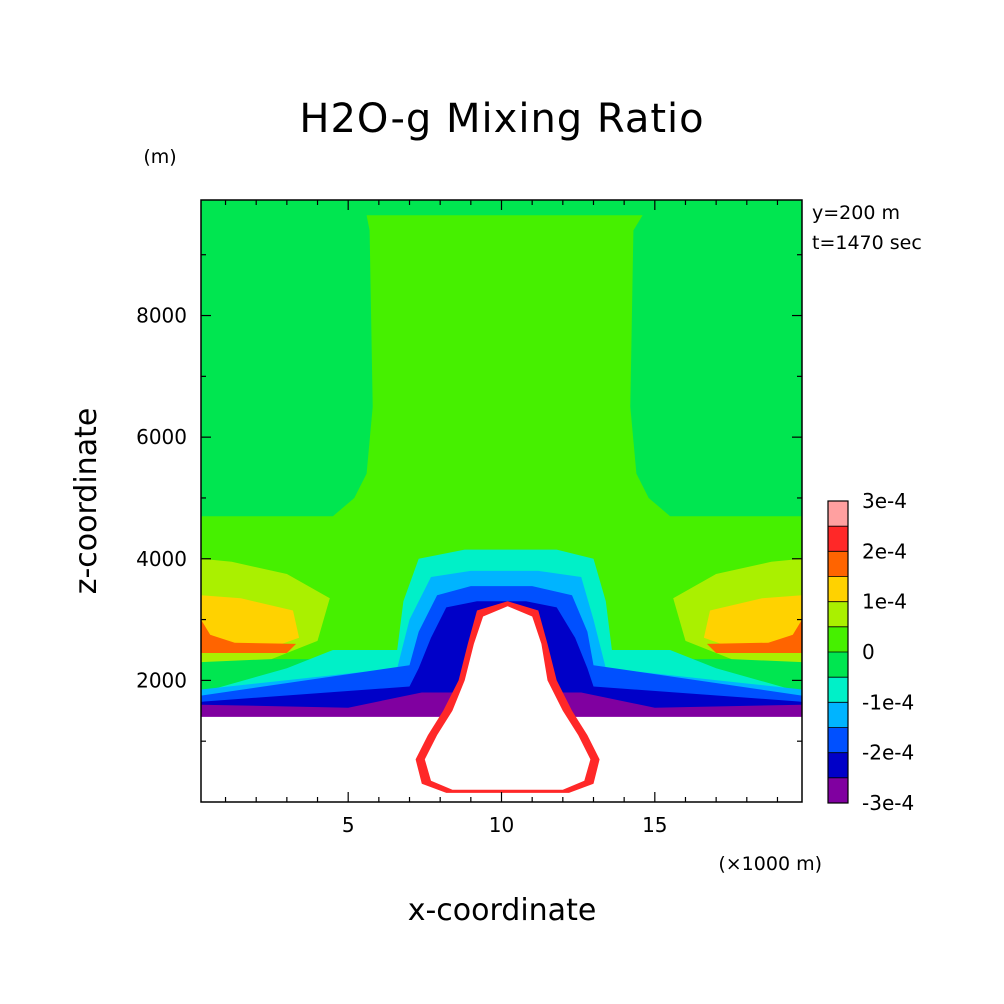  What do you see at coordinates (159, 157) in the screenshot?
I see `y-unit-label: (m)` at bounding box center [159, 157].